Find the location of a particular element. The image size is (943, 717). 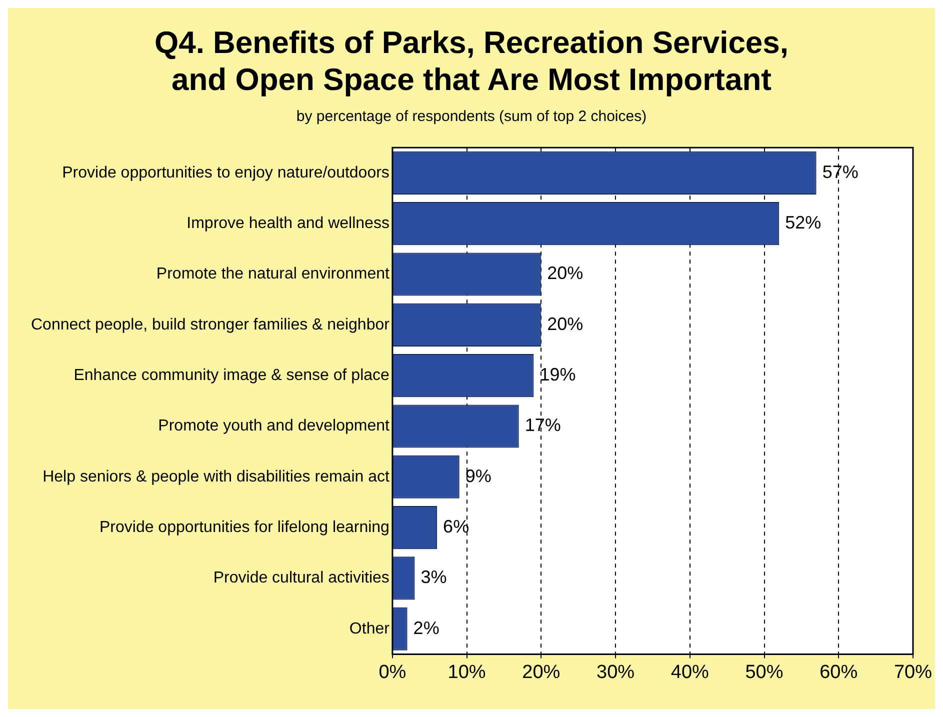

x-tick-label: 70% is located at coordinates (913, 672).